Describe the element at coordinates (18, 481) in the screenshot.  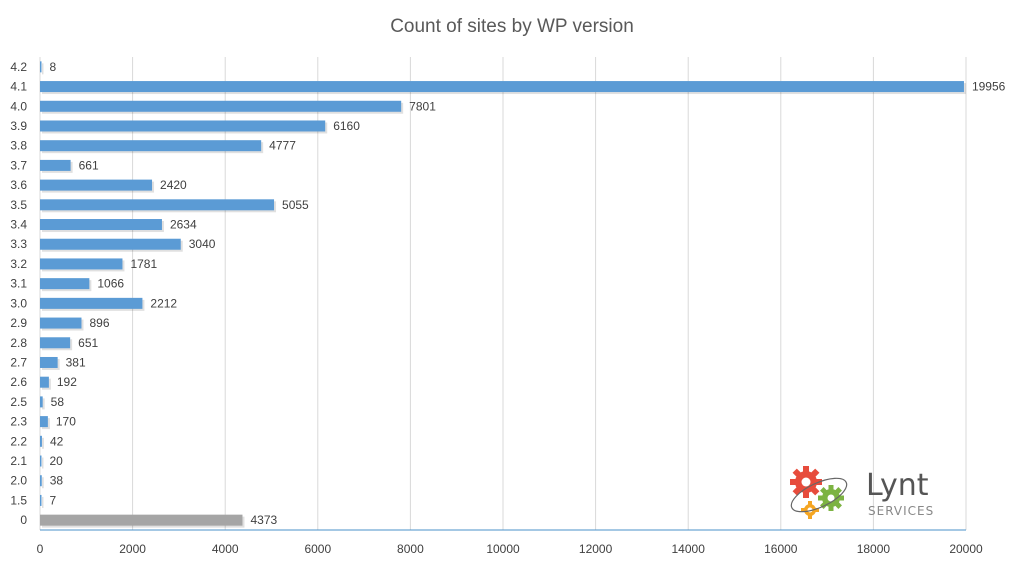
I see `category-label: 2.0` at that location.